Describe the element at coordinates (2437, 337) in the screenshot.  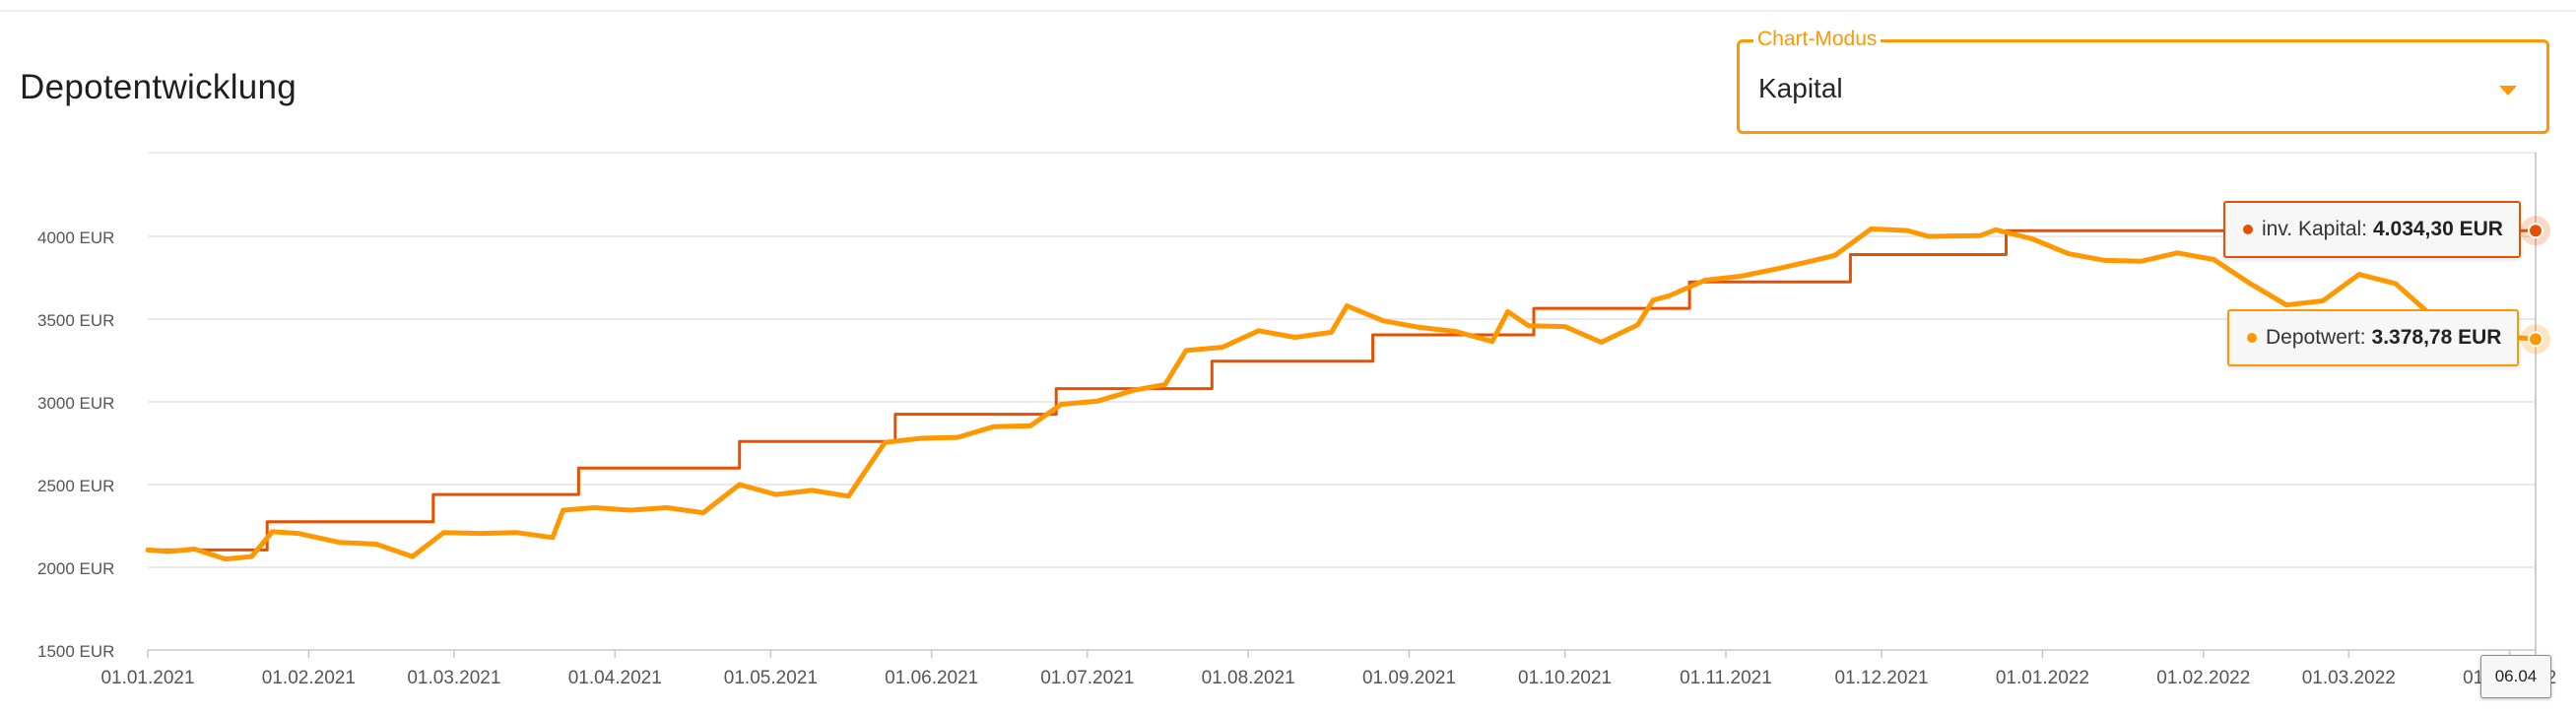
I see `depot-tooltip-value: 3.378,78 EUR` at that location.